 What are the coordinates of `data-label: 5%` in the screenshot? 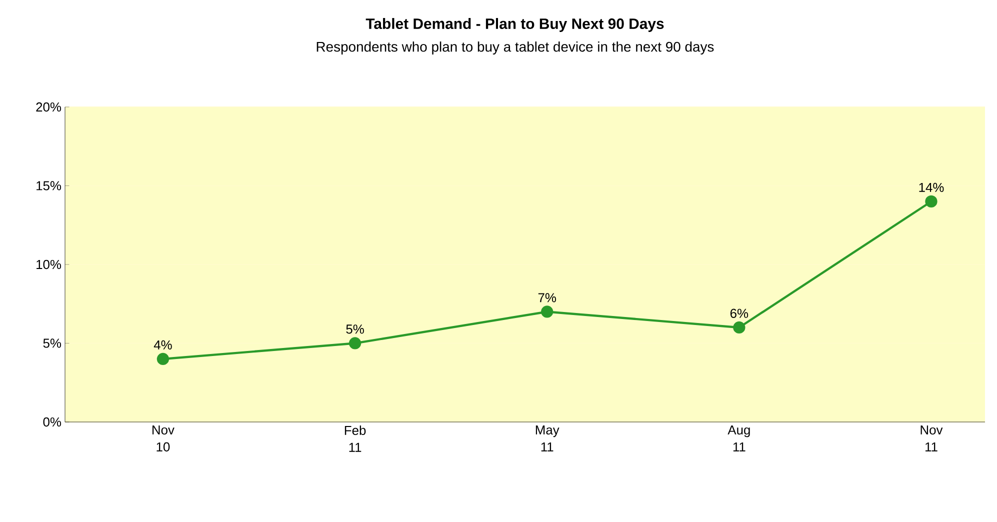 It's located at (355, 329).